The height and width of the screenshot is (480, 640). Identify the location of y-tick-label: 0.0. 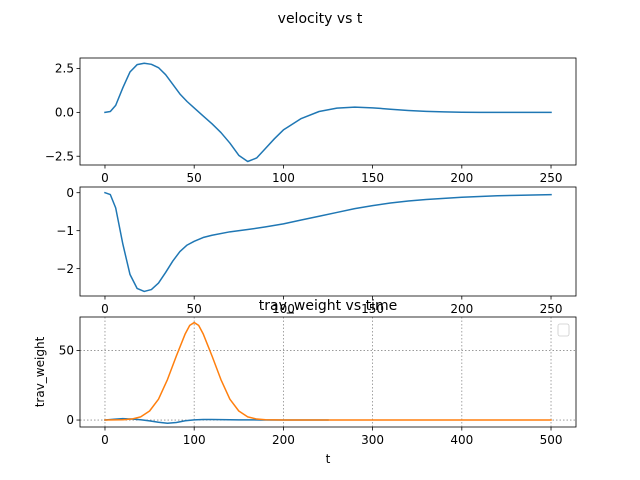
(64, 113).